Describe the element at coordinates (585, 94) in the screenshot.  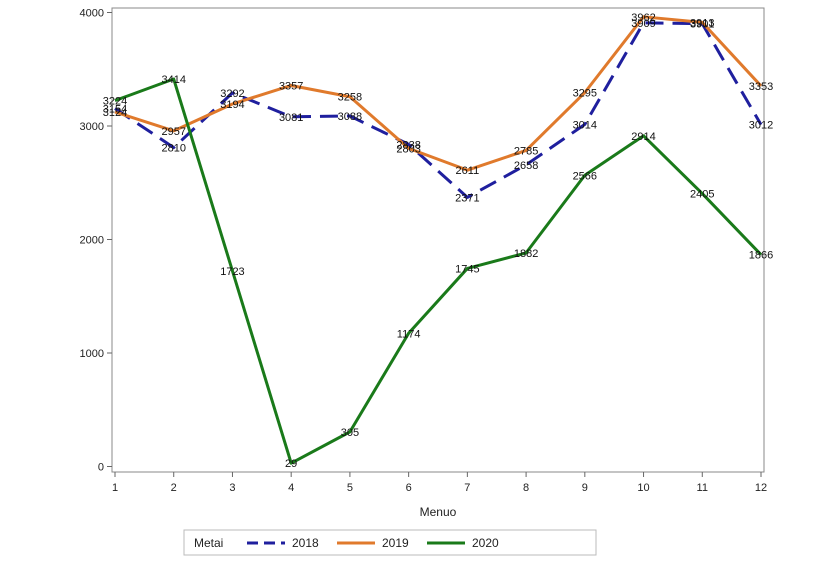
I see `data-label-2019: 3295` at that location.